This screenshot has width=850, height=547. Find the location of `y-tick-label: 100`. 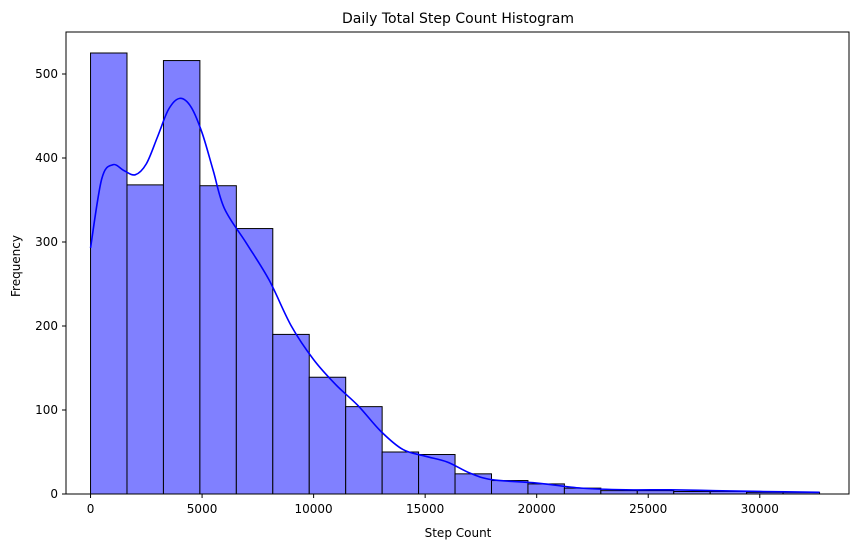

y-tick-label: 100 is located at coordinates (46, 410).